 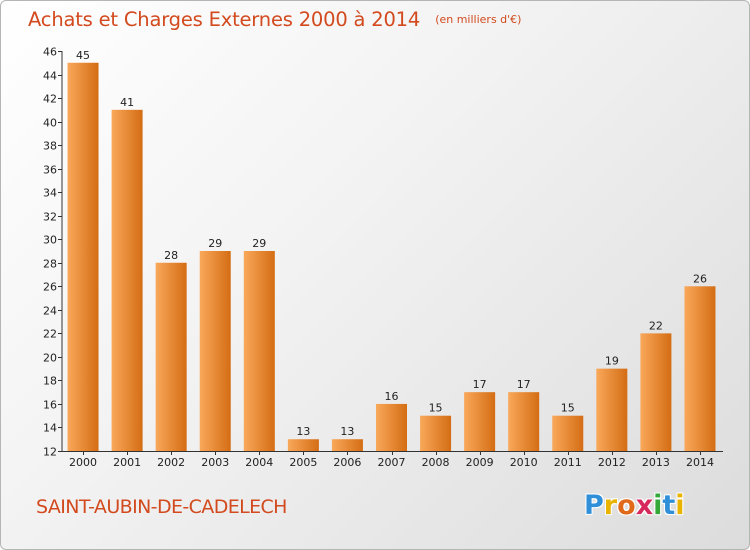 What do you see at coordinates (50, 405) in the screenshot?
I see `y-tick-label: 16` at bounding box center [50, 405].